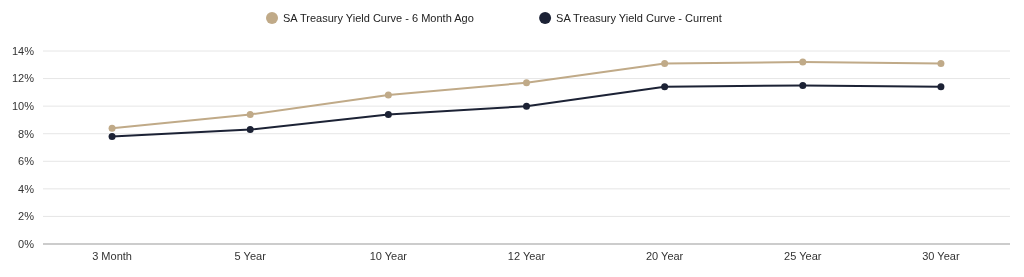 Image resolution: width=1024 pixels, height=277 pixels. Describe the element at coordinates (378, 17) in the screenshot. I see `legend-label: SA Treasury Yield Curve - 6 Month Ago` at that location.